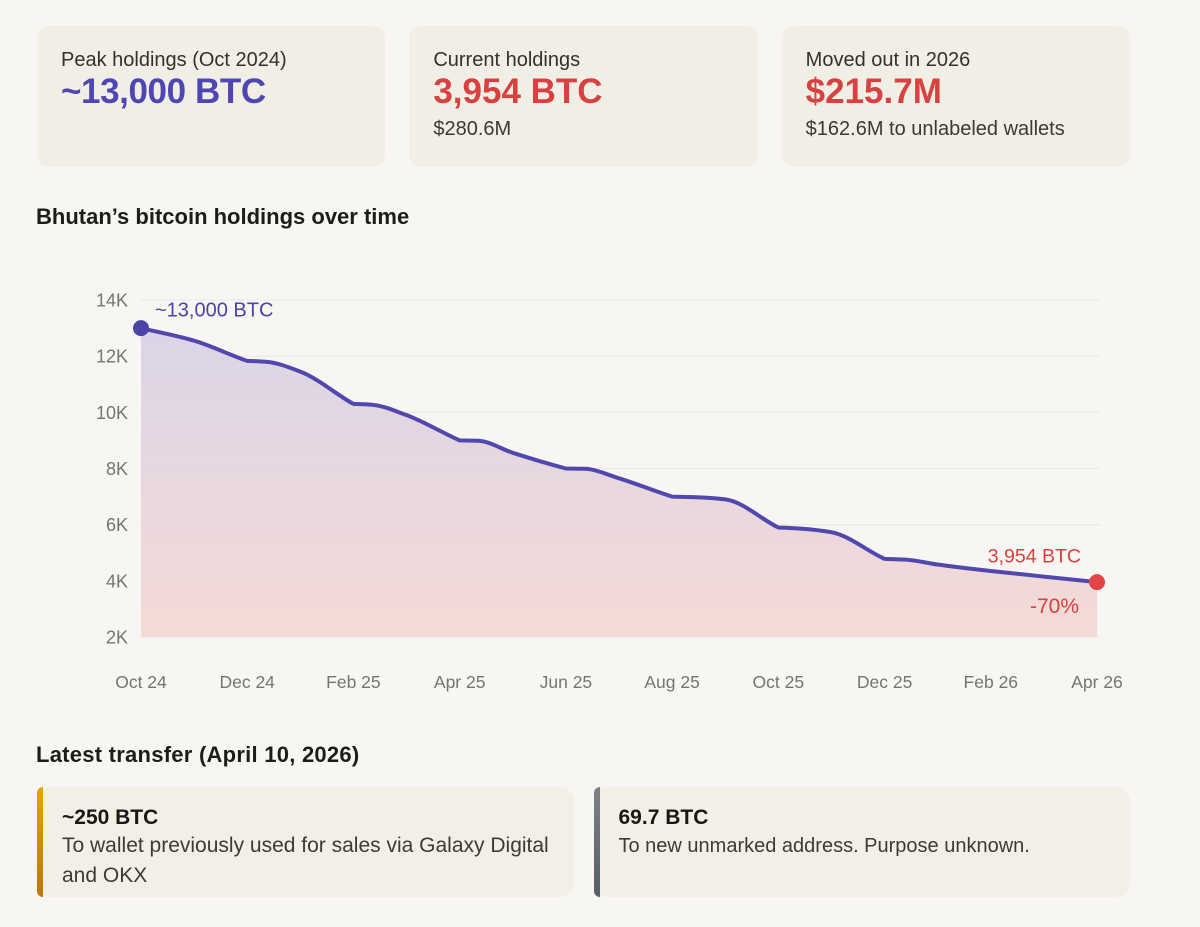 This screenshot has width=1200, height=927. I want to click on svg-text: Oct 24, so click(141, 682).